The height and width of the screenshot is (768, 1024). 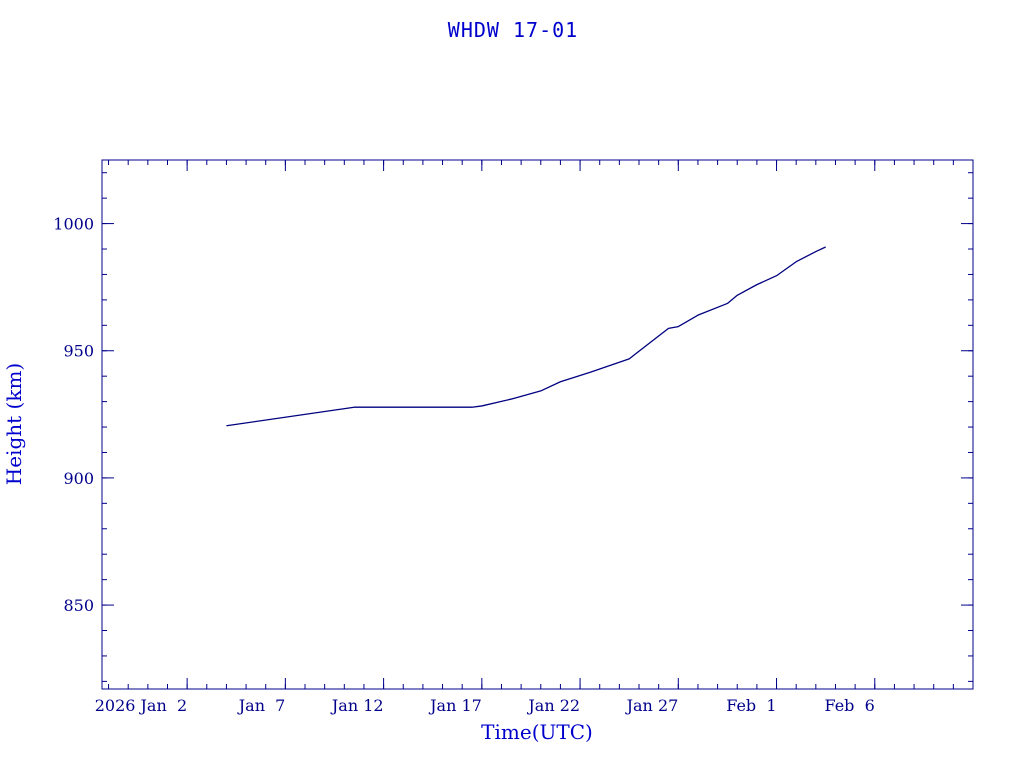 I want to click on x-tick-label: Jan 12, so click(x=357, y=705).